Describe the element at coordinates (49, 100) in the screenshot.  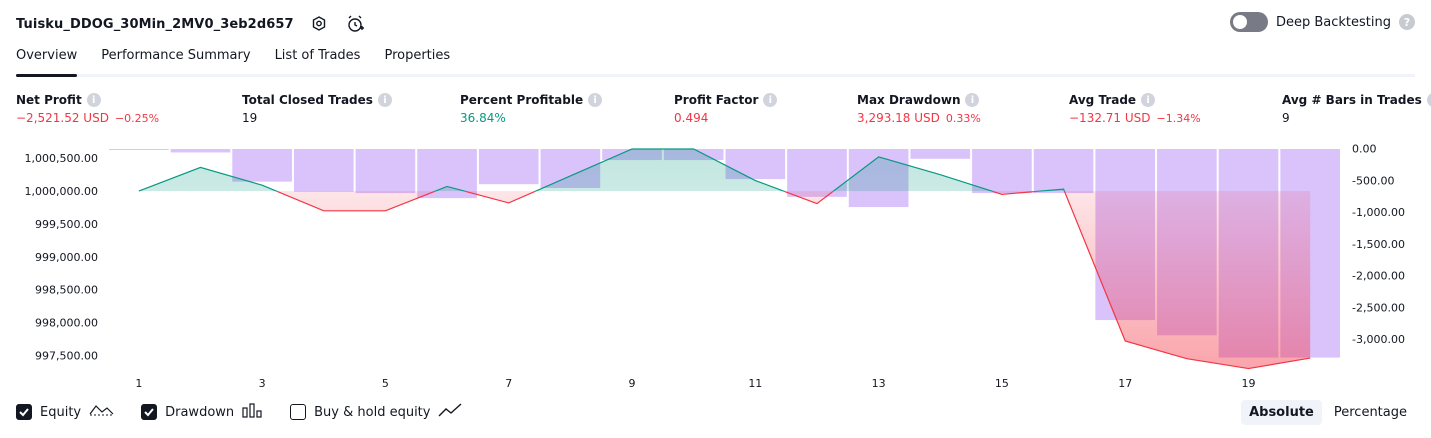
I see `metric-label: Net Profit` at that location.